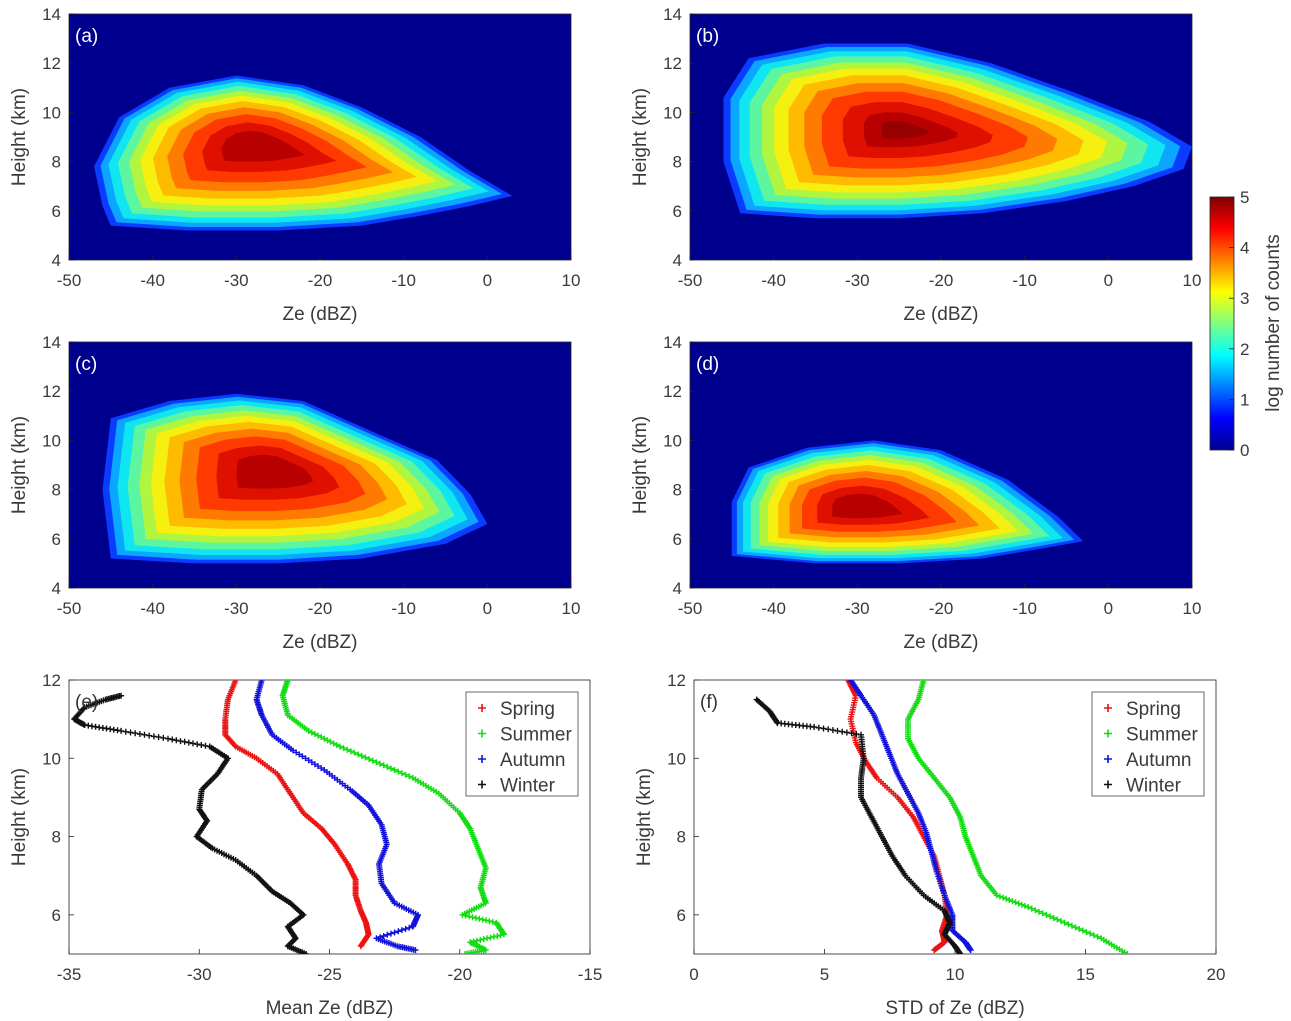  What do you see at coordinates (707, 364) in the screenshot?
I see `panel-label: (d)` at bounding box center [707, 364].